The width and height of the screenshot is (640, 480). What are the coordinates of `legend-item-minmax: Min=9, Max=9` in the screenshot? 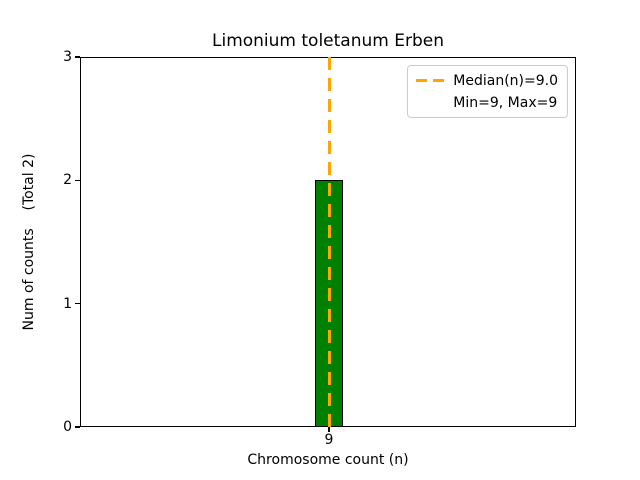 It's located at (487, 102).